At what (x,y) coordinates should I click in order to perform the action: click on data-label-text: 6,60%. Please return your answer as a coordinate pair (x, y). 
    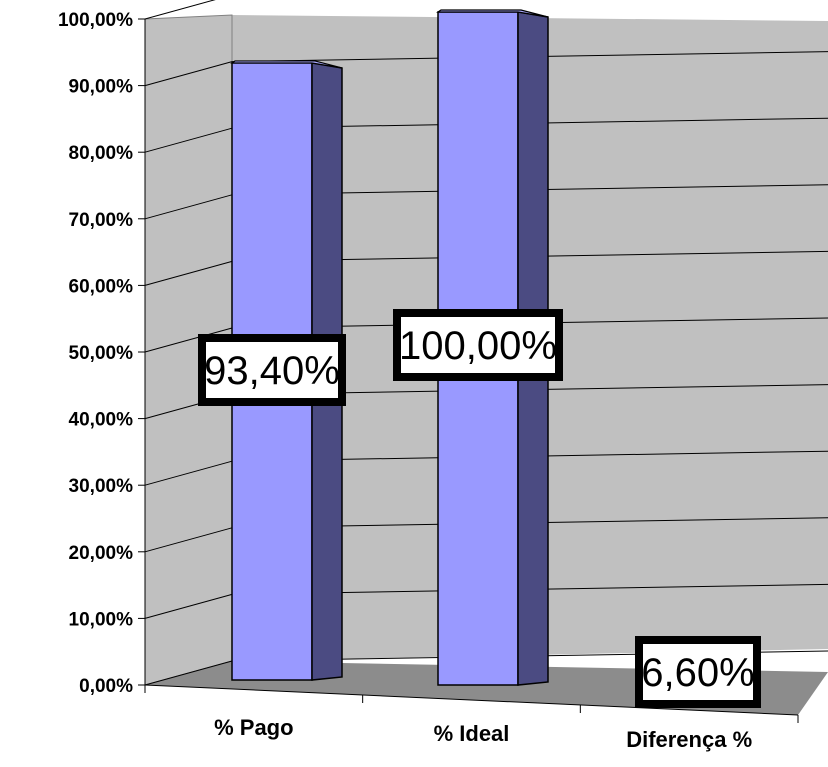
    Looking at the image, I should click on (697, 673).